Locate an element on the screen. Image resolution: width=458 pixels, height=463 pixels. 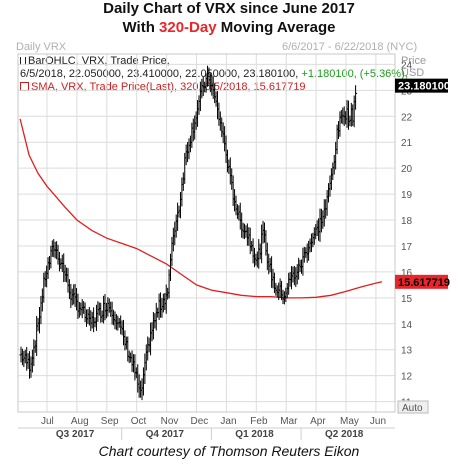
y-tick-label: 20 is located at coordinates (407, 169).